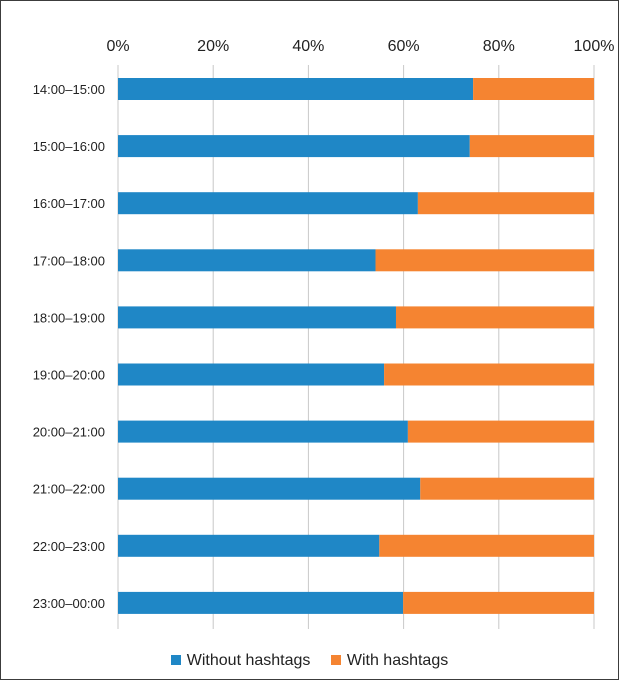  Describe the element at coordinates (69, 432) in the screenshot. I see `category-label: 20:00–21:00` at that location.